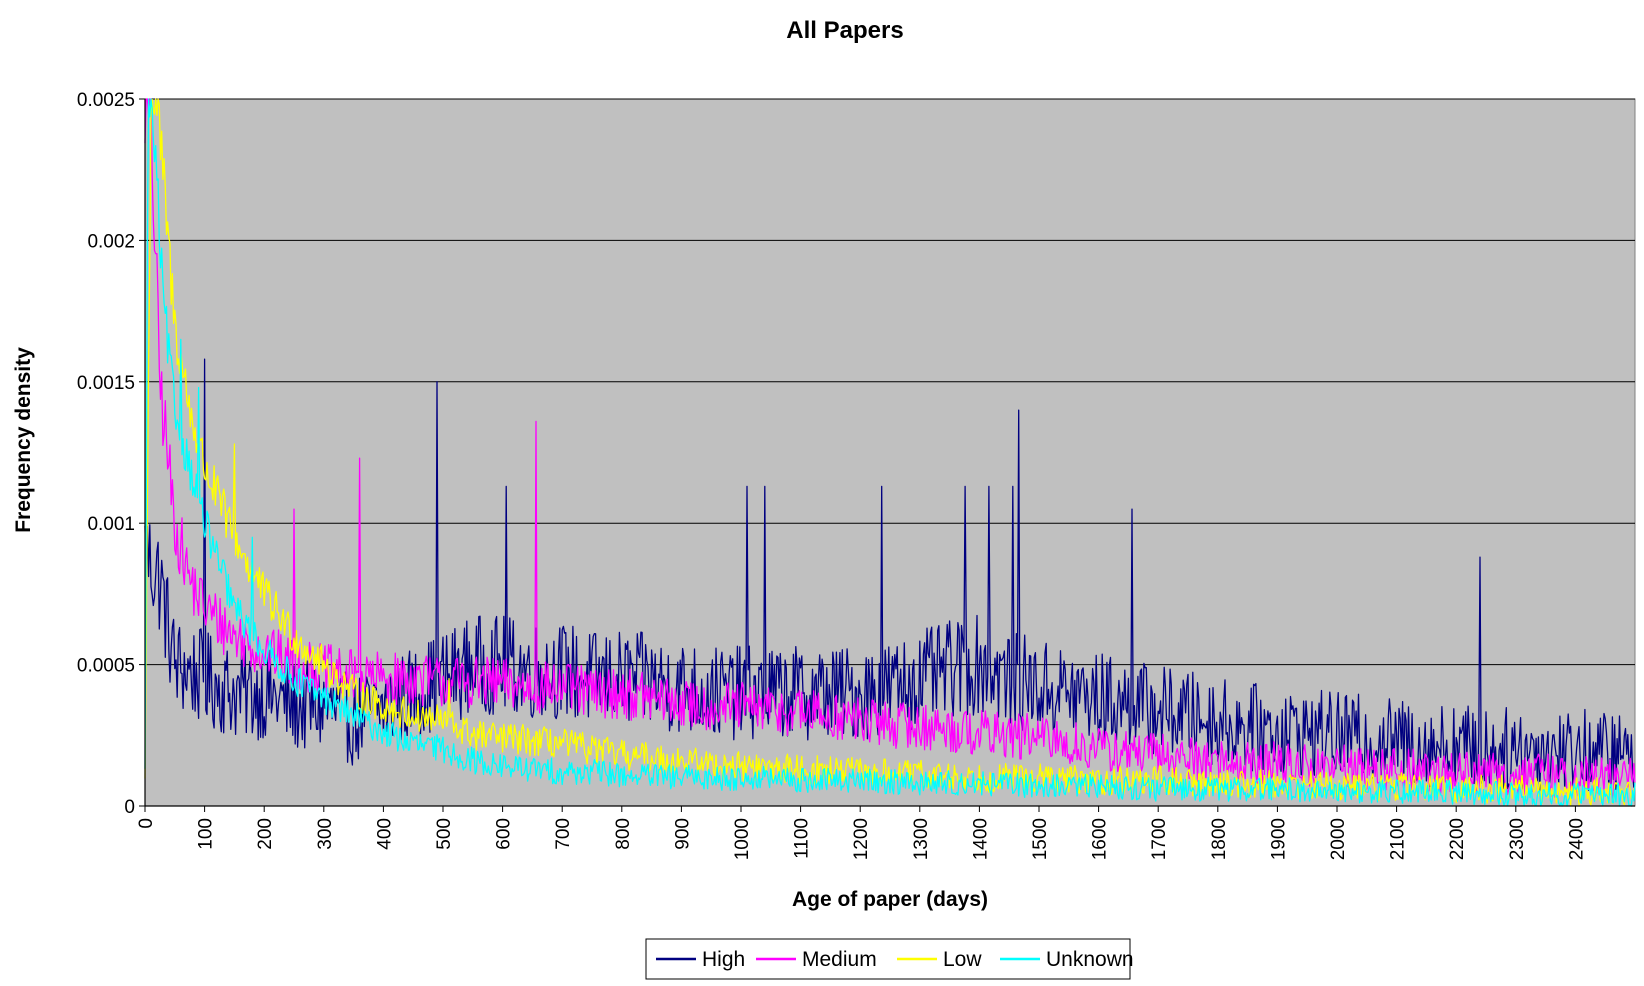 The height and width of the screenshot is (986, 1644). Describe the element at coordinates (1159, 839) in the screenshot. I see `x-tick-label-17: 1700` at that location.